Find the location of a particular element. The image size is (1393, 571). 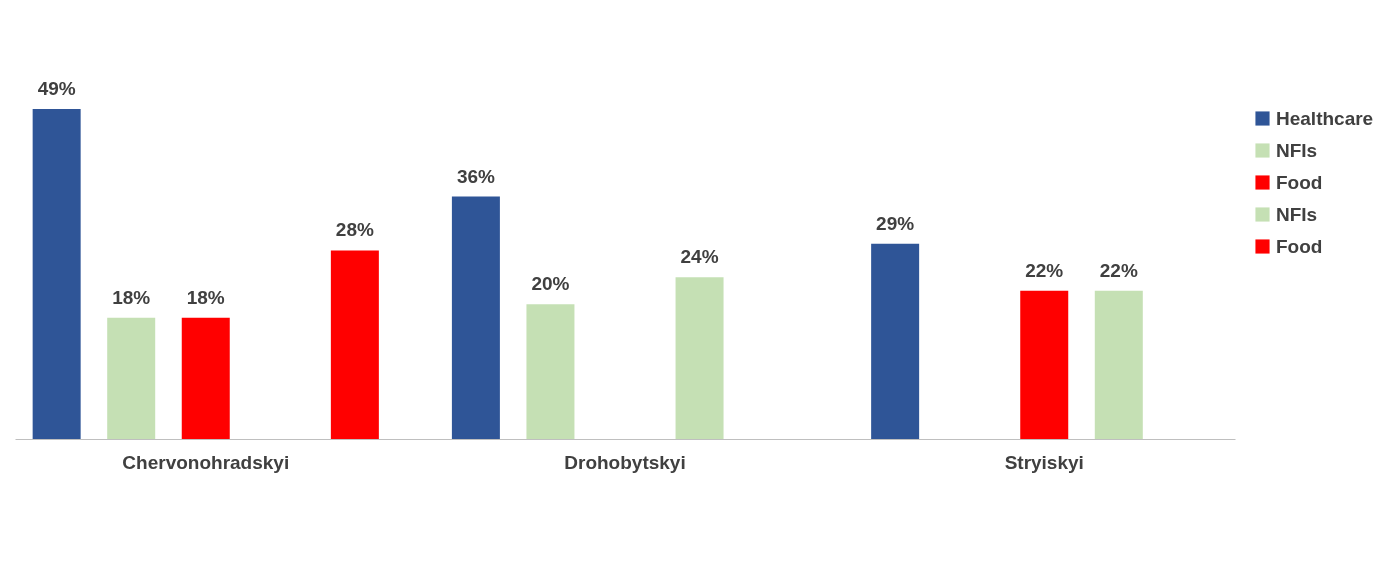

data-label: 49% is located at coordinates (56, 88).